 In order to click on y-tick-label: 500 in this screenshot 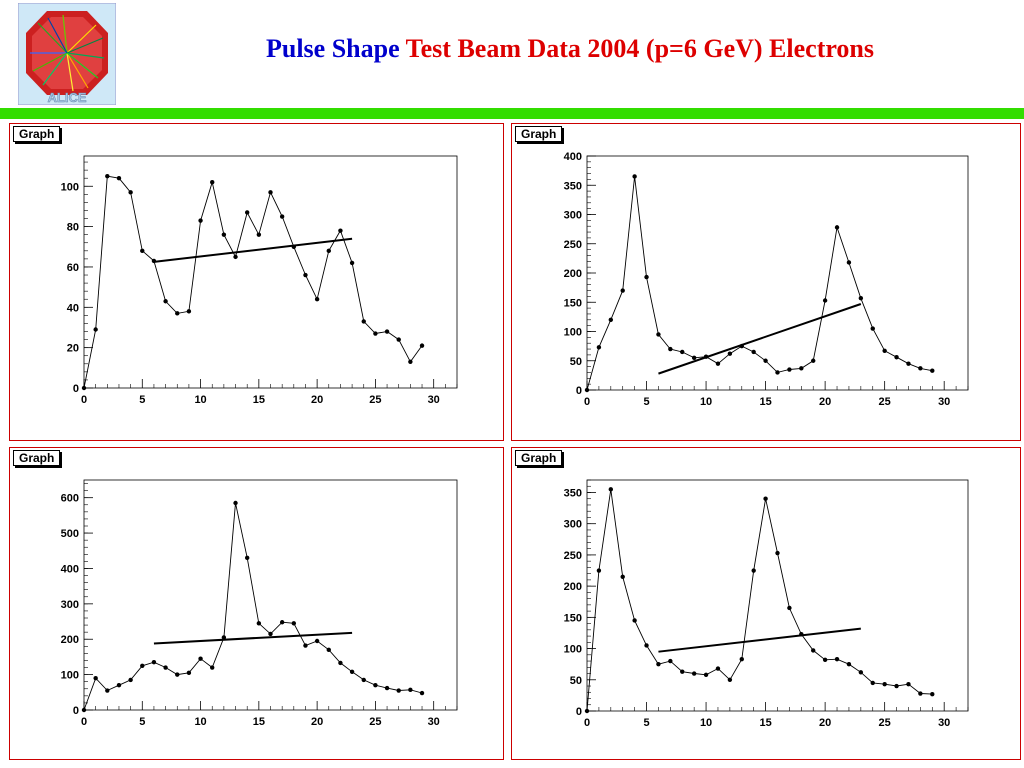, I will do `click(70, 534)`.